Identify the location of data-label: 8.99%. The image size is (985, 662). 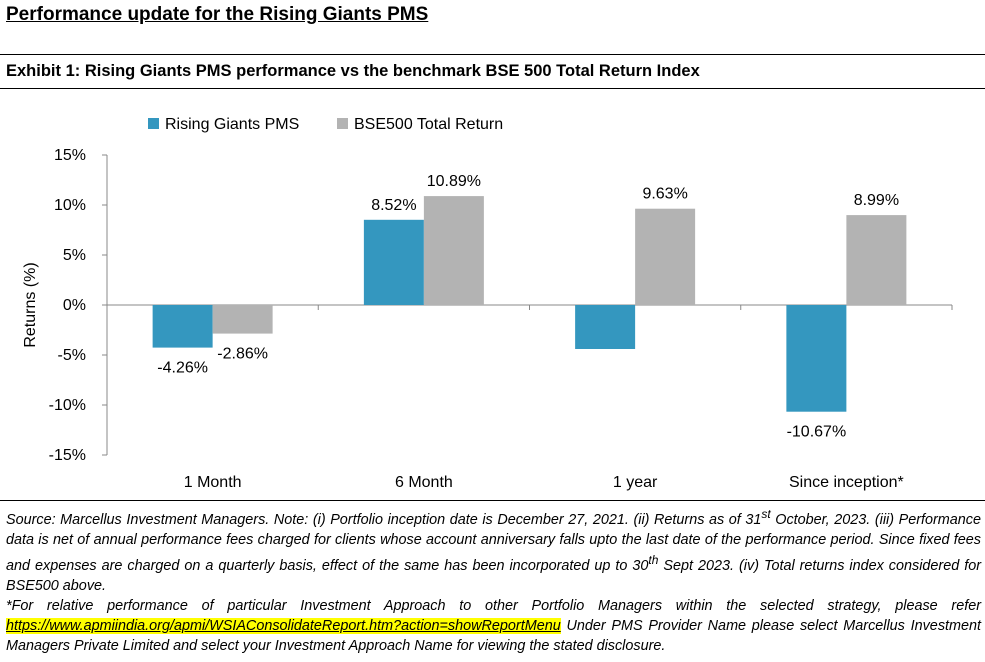
(876, 200).